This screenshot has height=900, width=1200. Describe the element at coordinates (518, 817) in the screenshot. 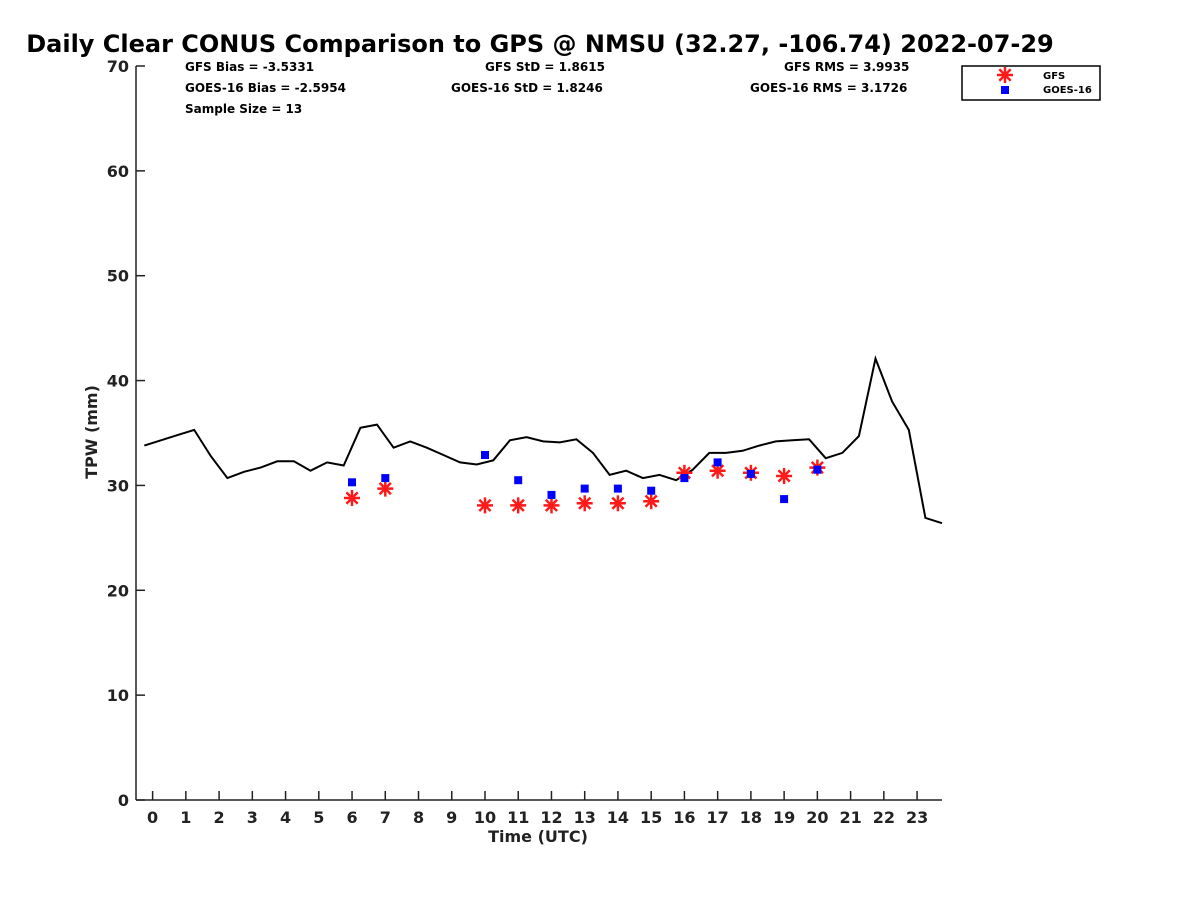

I see `x-tick-label: 11` at that location.